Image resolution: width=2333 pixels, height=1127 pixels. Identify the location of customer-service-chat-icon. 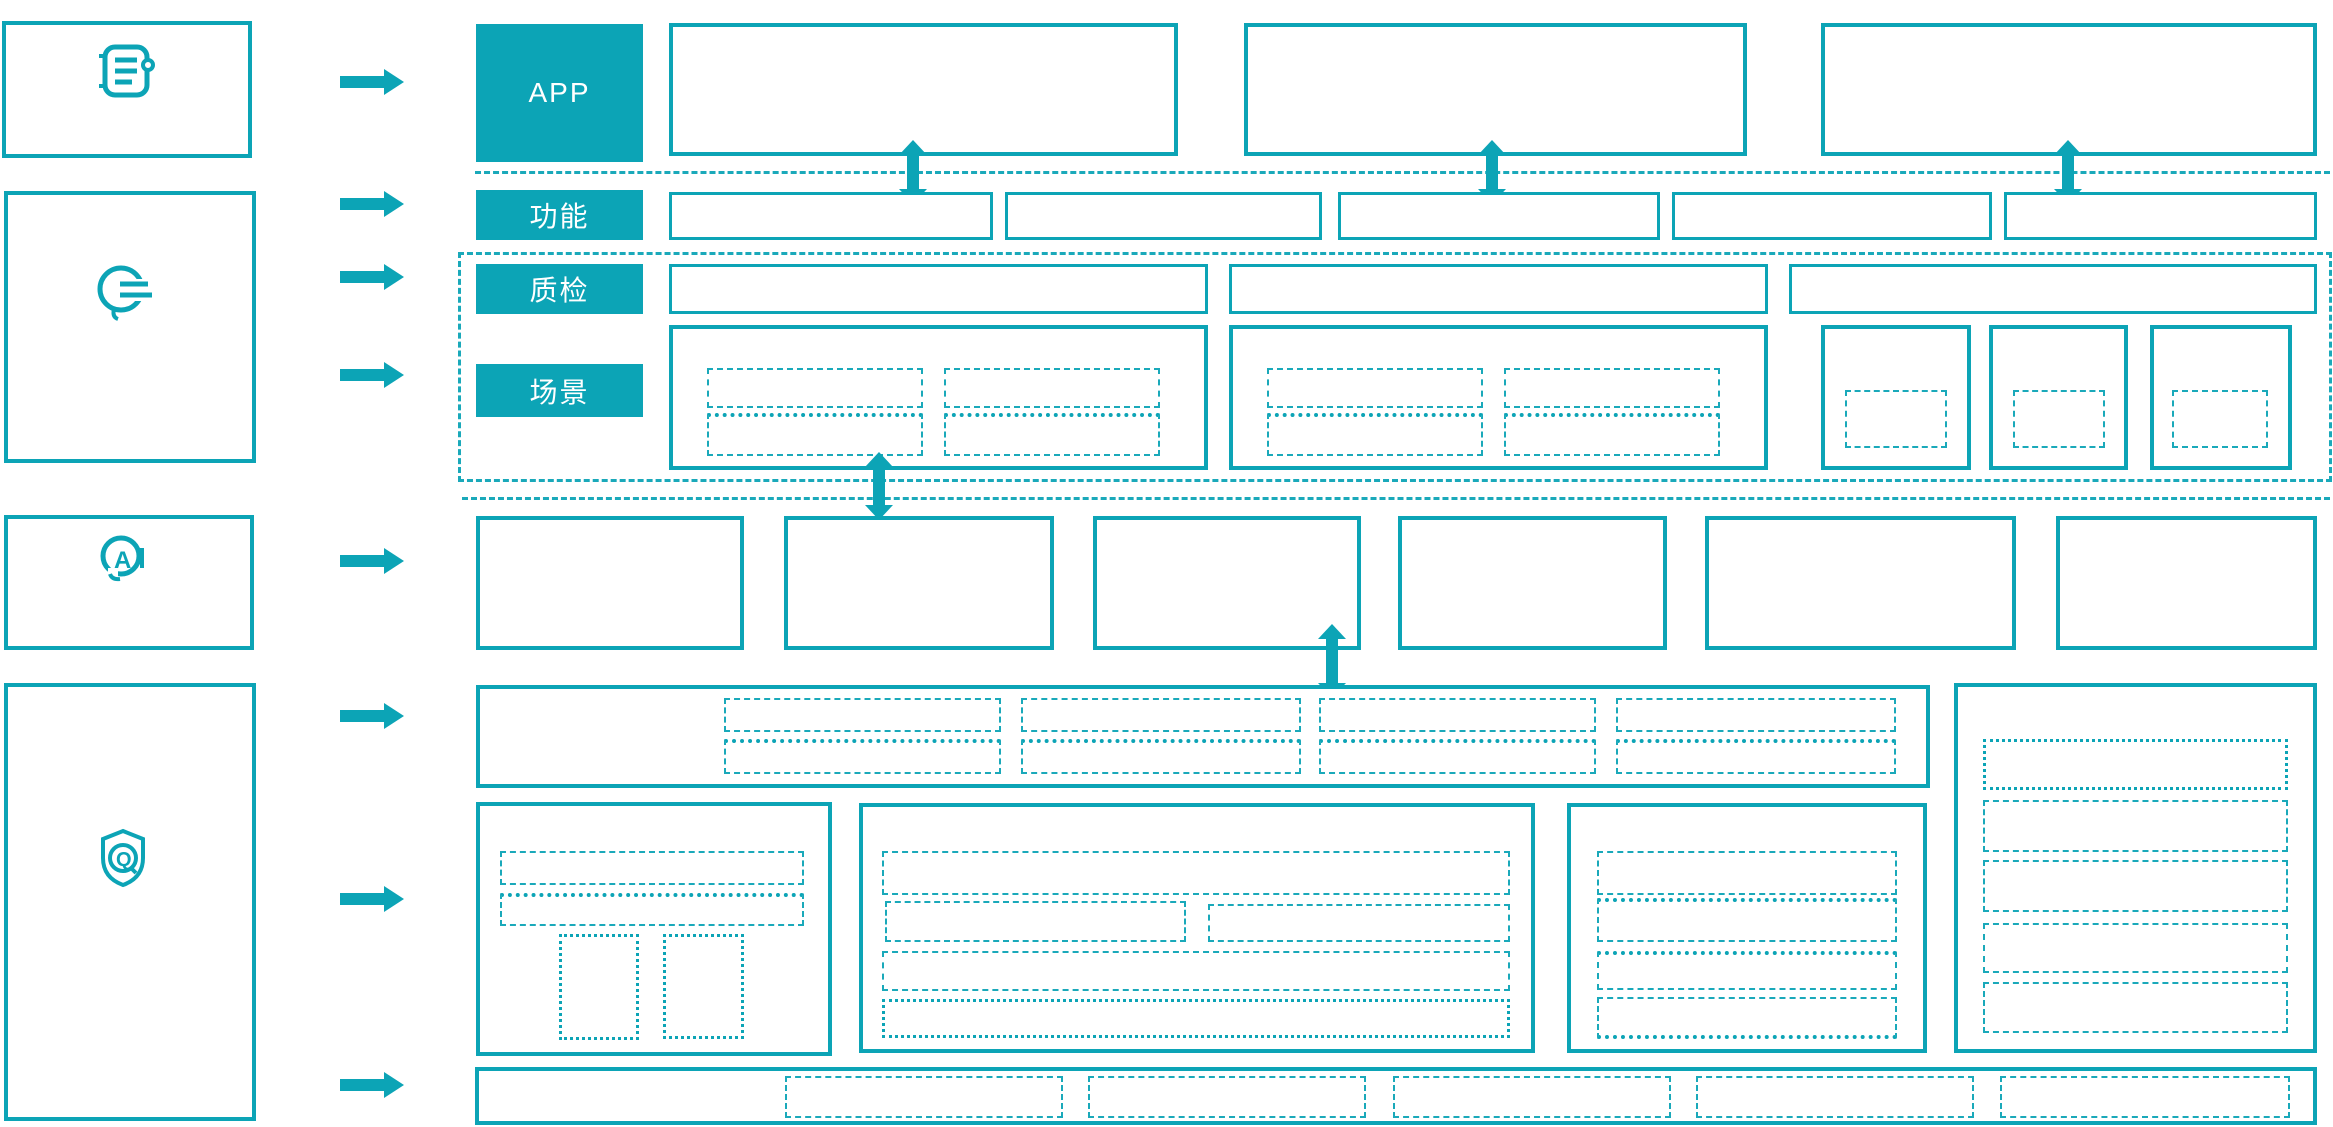
(125, 292).